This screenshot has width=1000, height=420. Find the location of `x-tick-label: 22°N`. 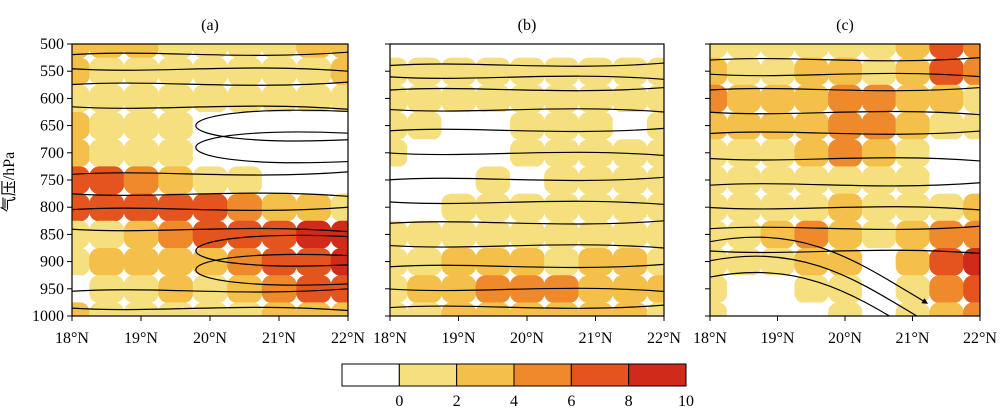

x-tick-label: 22°N is located at coordinates (980, 338).